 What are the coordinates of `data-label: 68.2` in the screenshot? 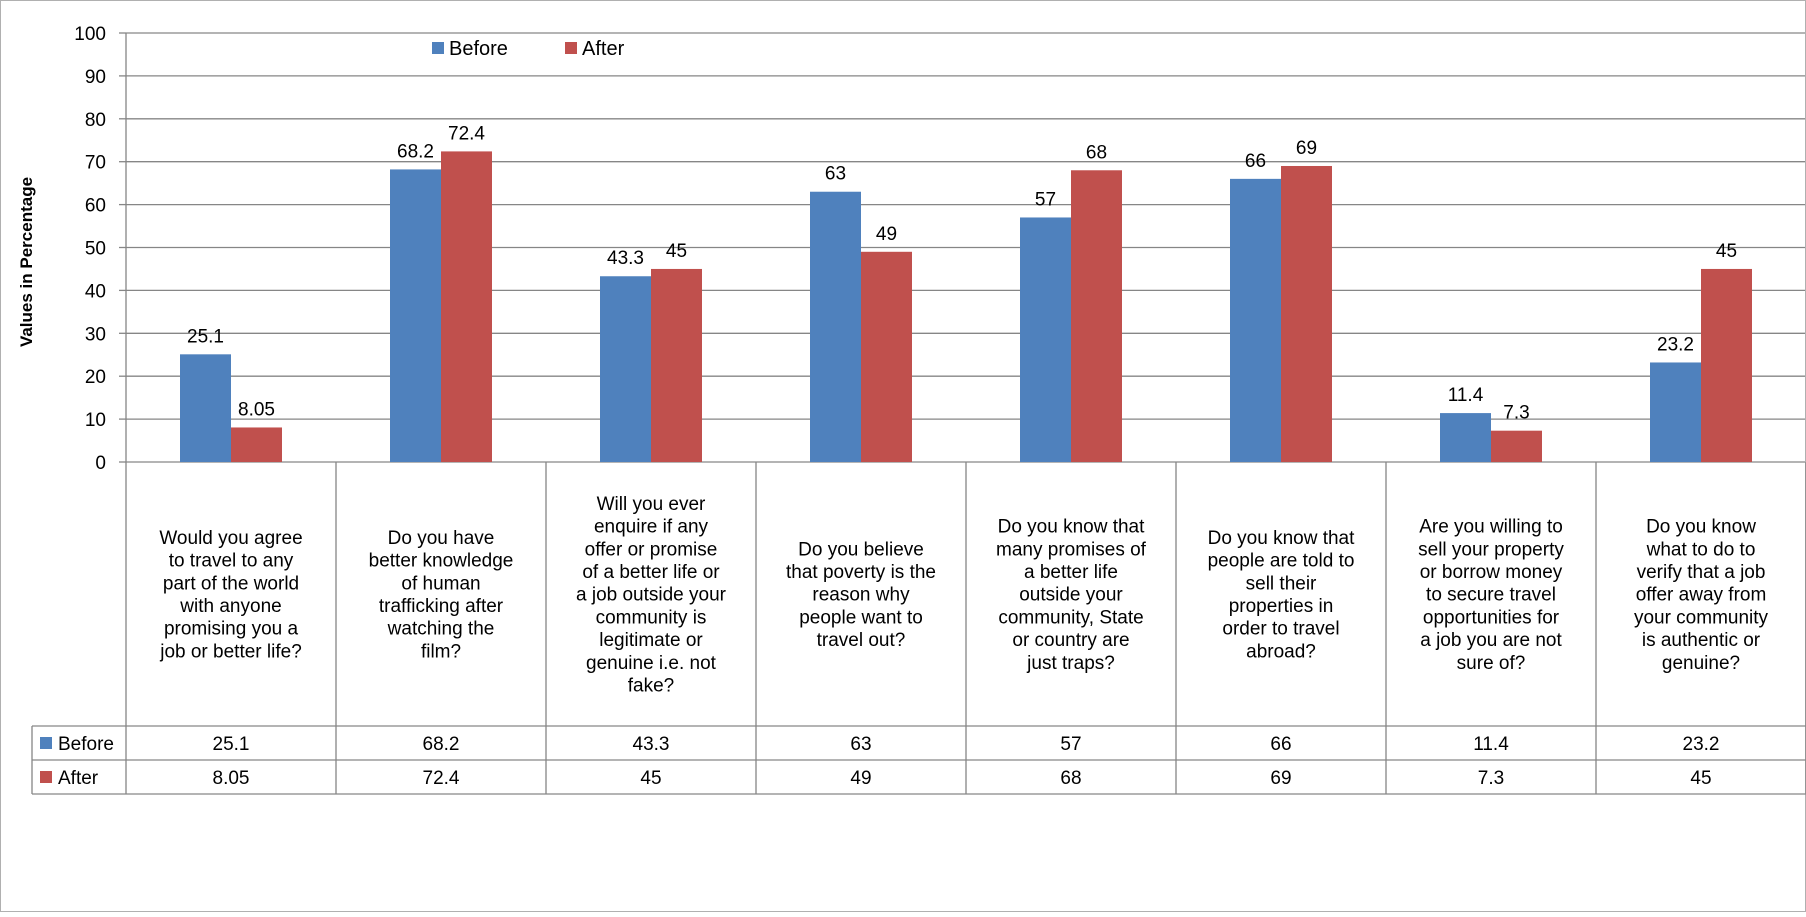 It's located at (415, 151).